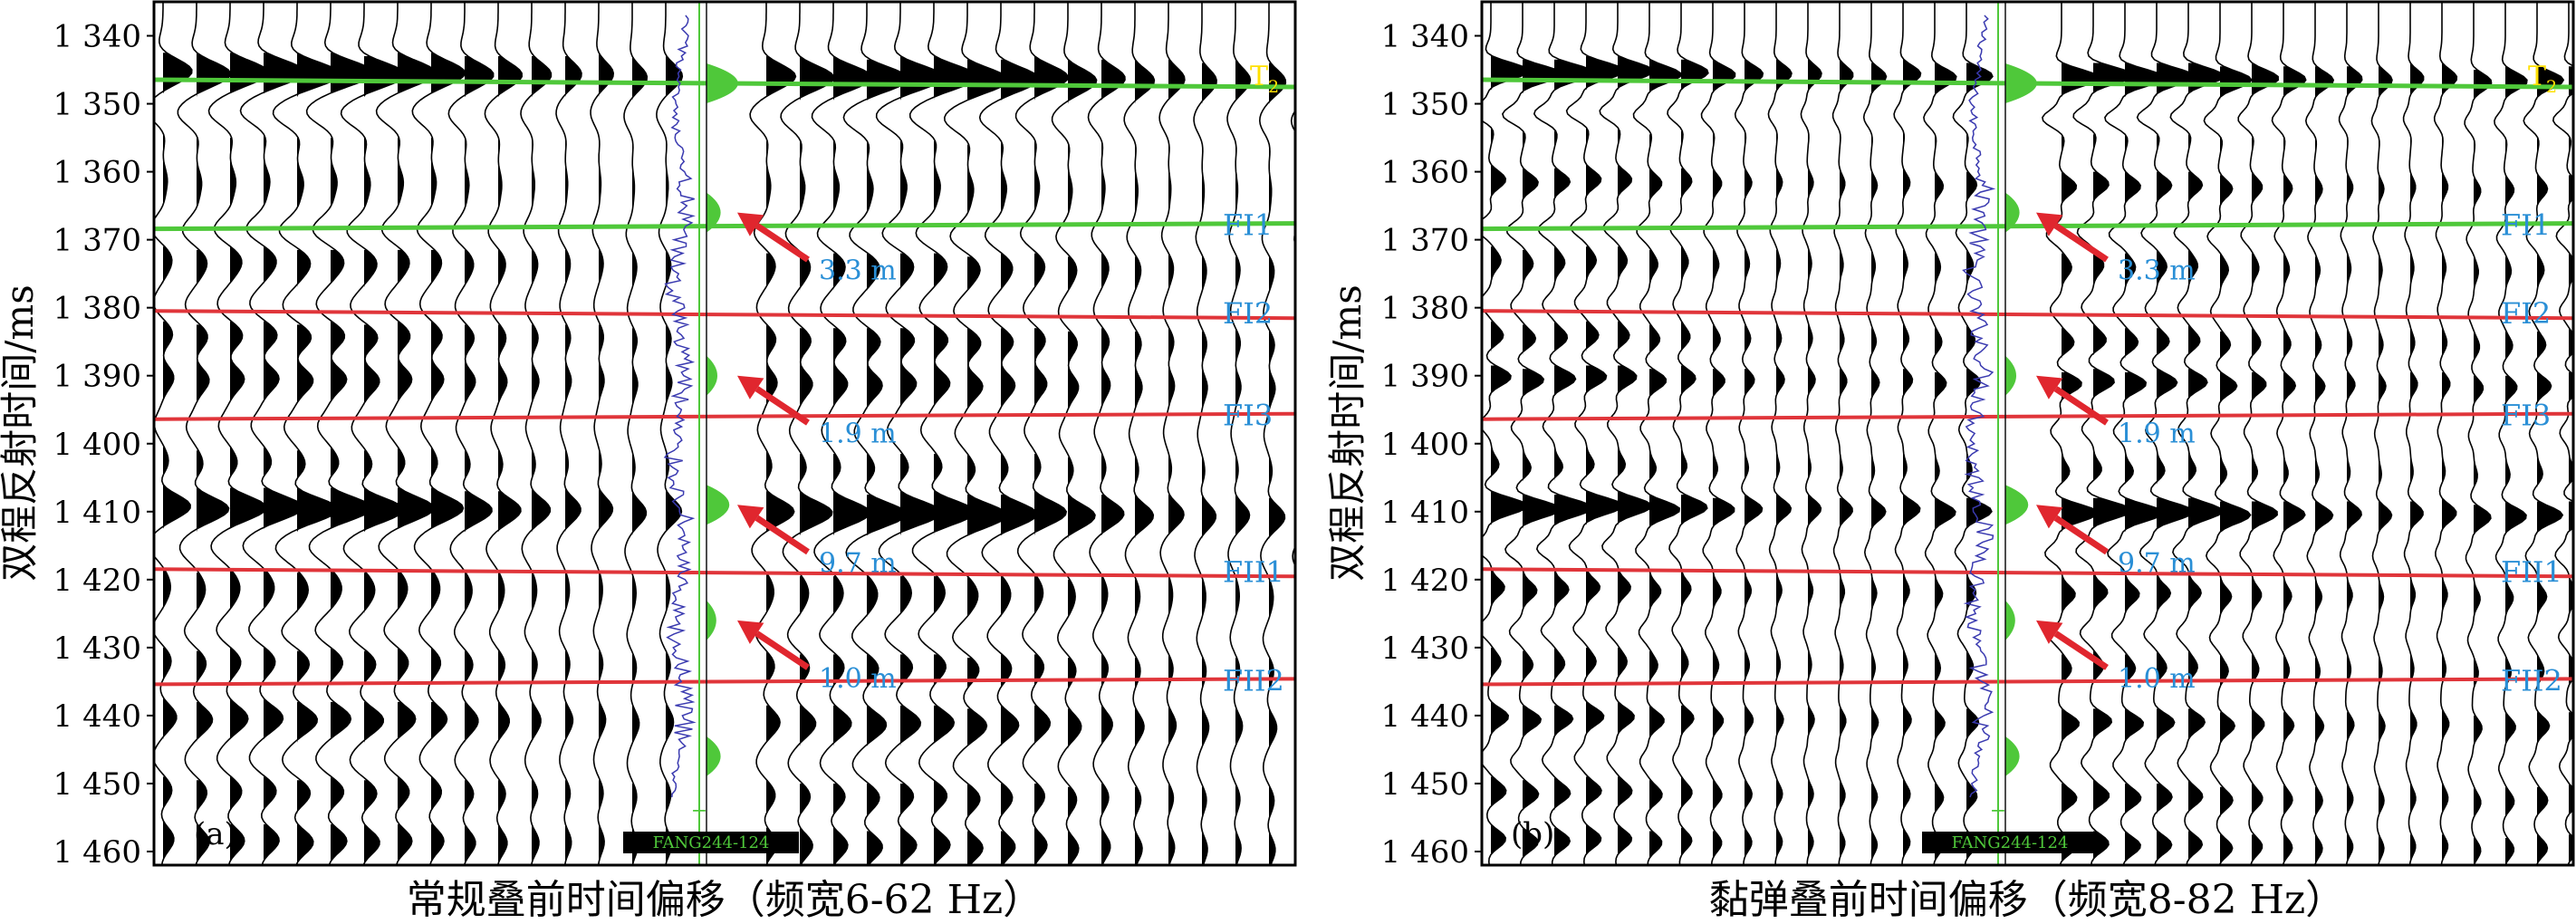 This screenshot has width=2576, height=924. What do you see at coordinates (724, 416) in the screenshot?
I see `horizon-line-fi3` at bounding box center [724, 416].